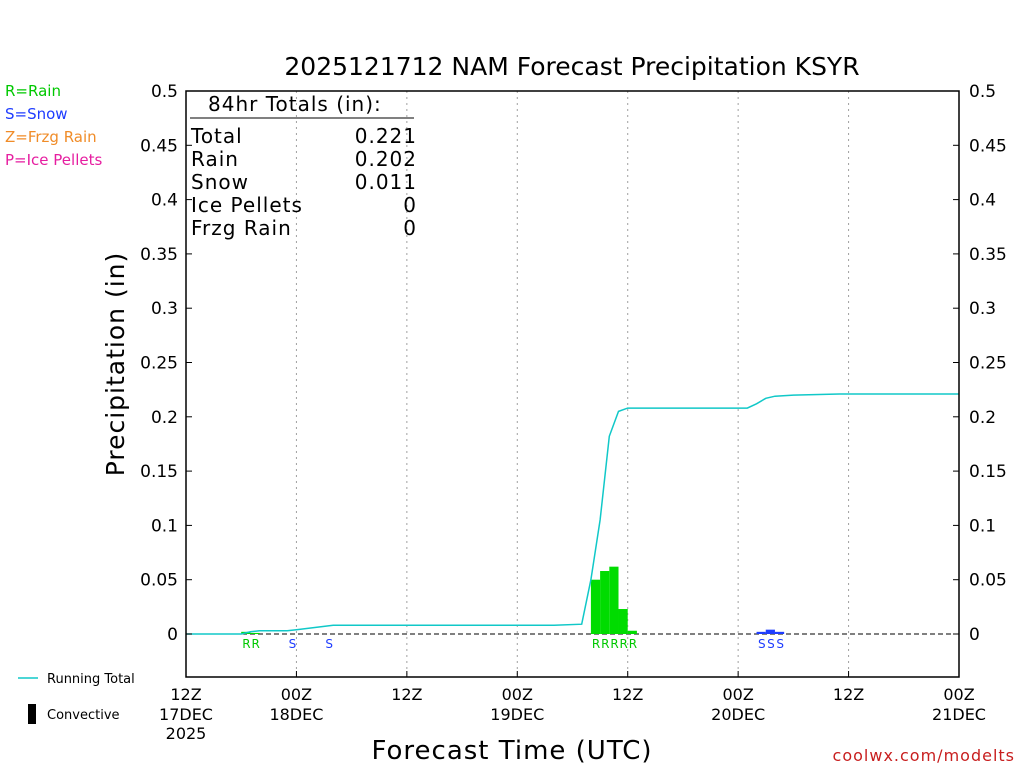 The width and height of the screenshot is (1024, 768). I want to click on xtick-label-date: 18DEC, so click(296, 714).